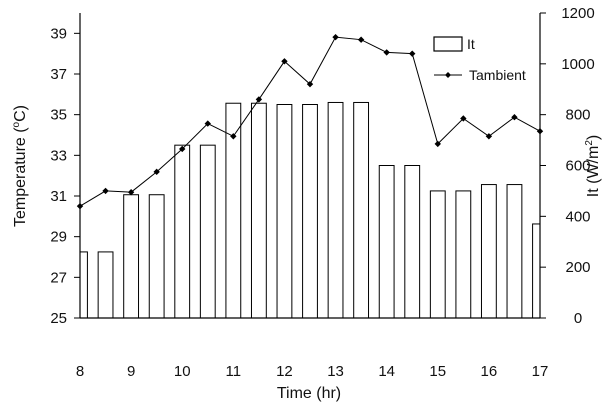  Describe the element at coordinates (448, 75) in the screenshot. I see `legend-diamond-marker` at that location.